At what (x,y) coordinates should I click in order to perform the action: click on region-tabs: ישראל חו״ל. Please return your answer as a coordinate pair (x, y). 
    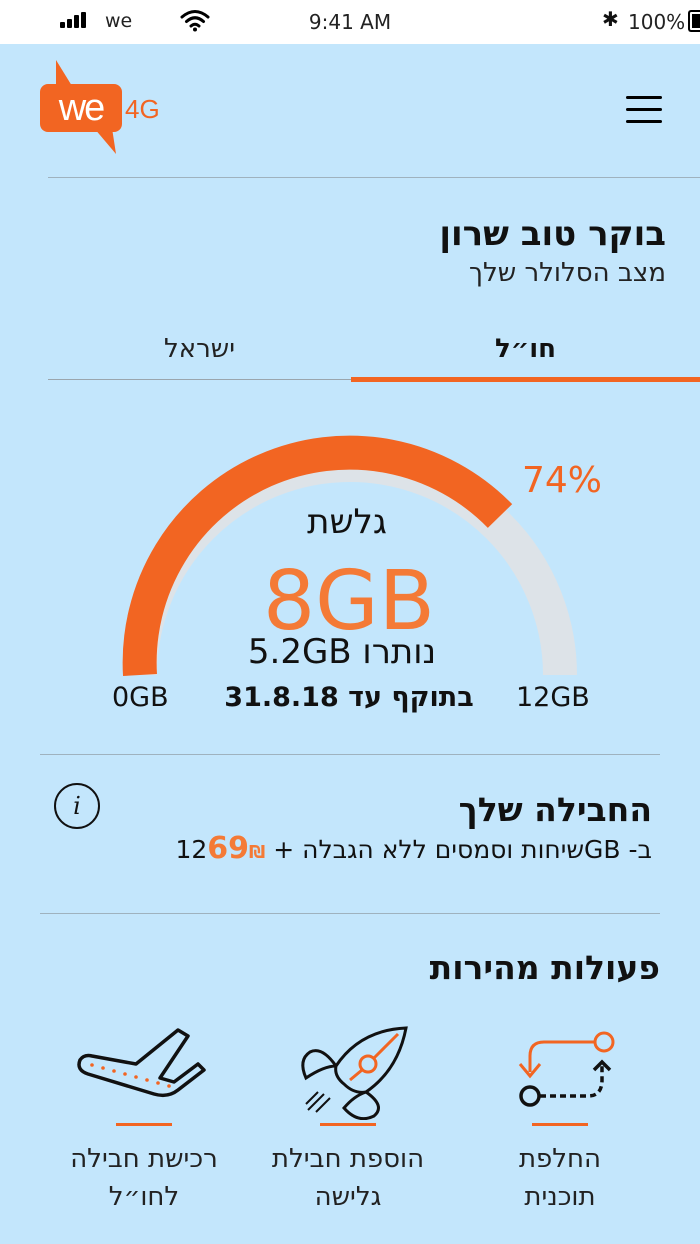
    Looking at the image, I should click on (374, 350).